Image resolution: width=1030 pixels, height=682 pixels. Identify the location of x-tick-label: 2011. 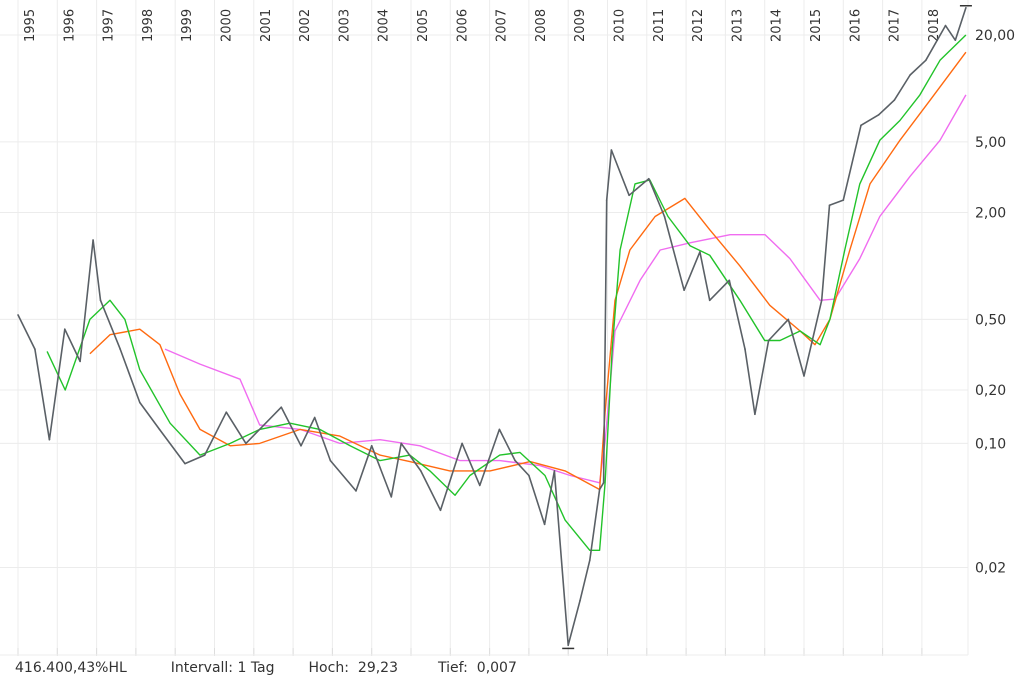
(659, 25).